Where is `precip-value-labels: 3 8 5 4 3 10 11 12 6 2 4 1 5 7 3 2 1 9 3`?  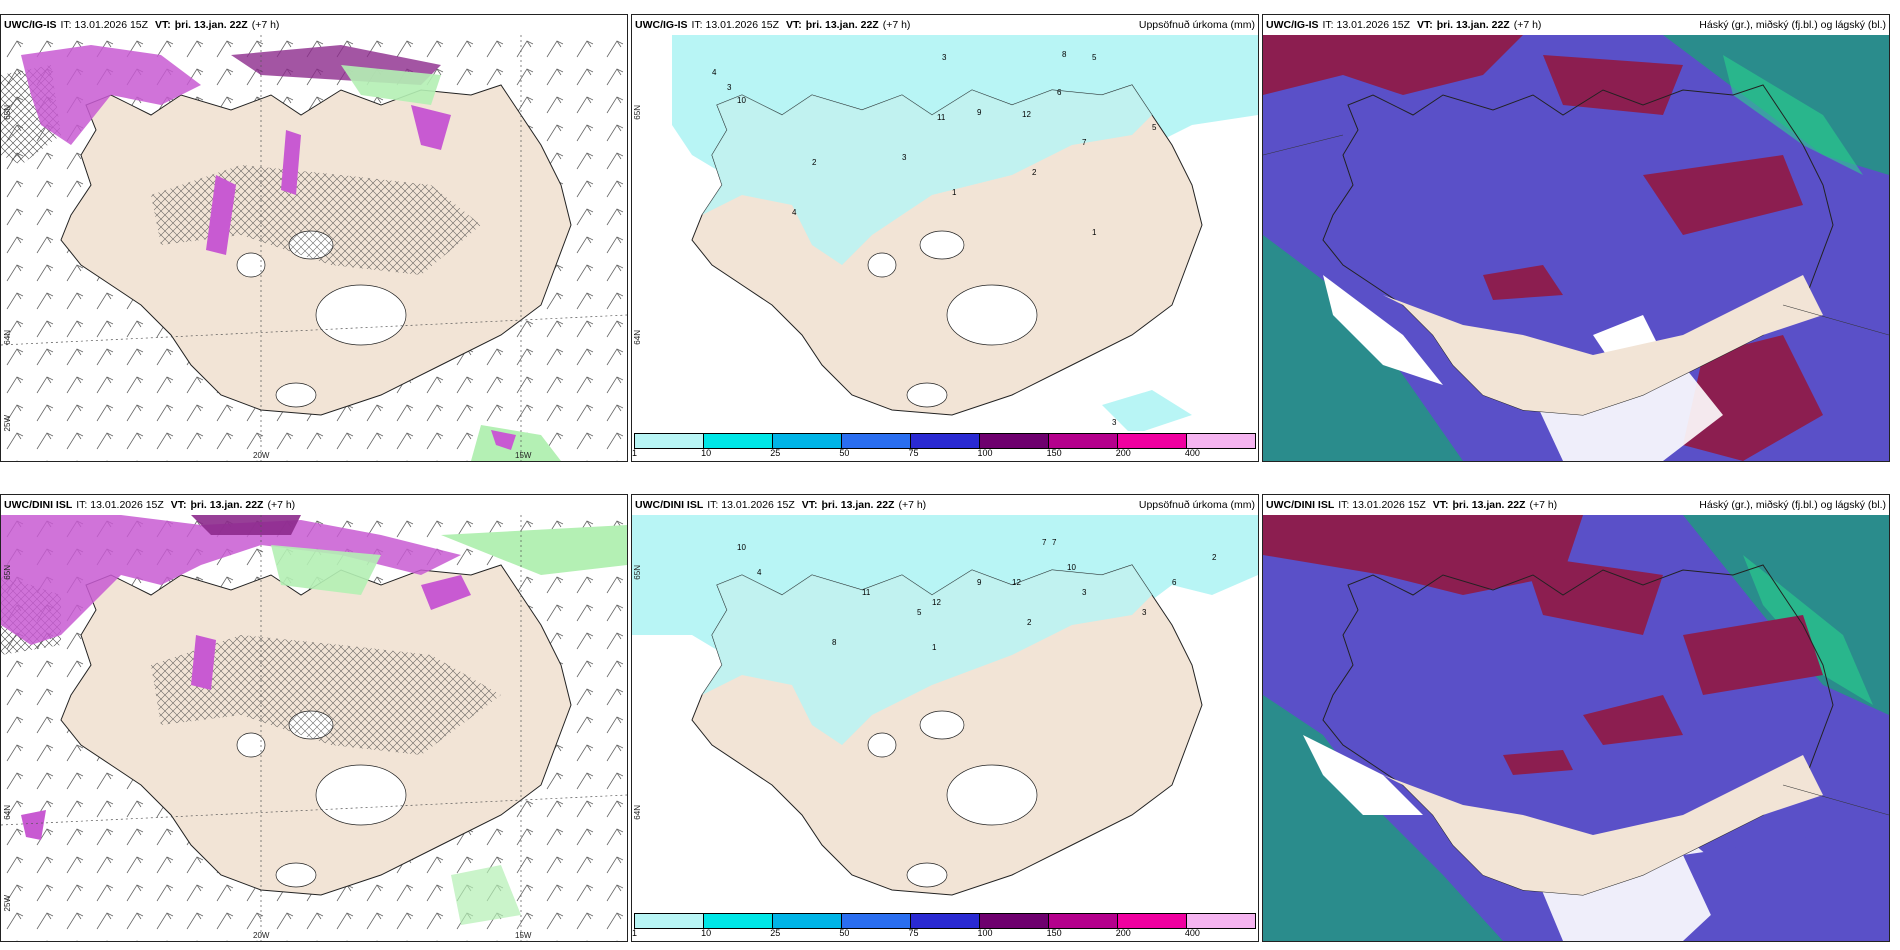
precip-value-labels: 3 8 5 4 3 10 11 12 6 2 4 1 5 7 3 2 1 9 3 is located at coordinates (934, 238).